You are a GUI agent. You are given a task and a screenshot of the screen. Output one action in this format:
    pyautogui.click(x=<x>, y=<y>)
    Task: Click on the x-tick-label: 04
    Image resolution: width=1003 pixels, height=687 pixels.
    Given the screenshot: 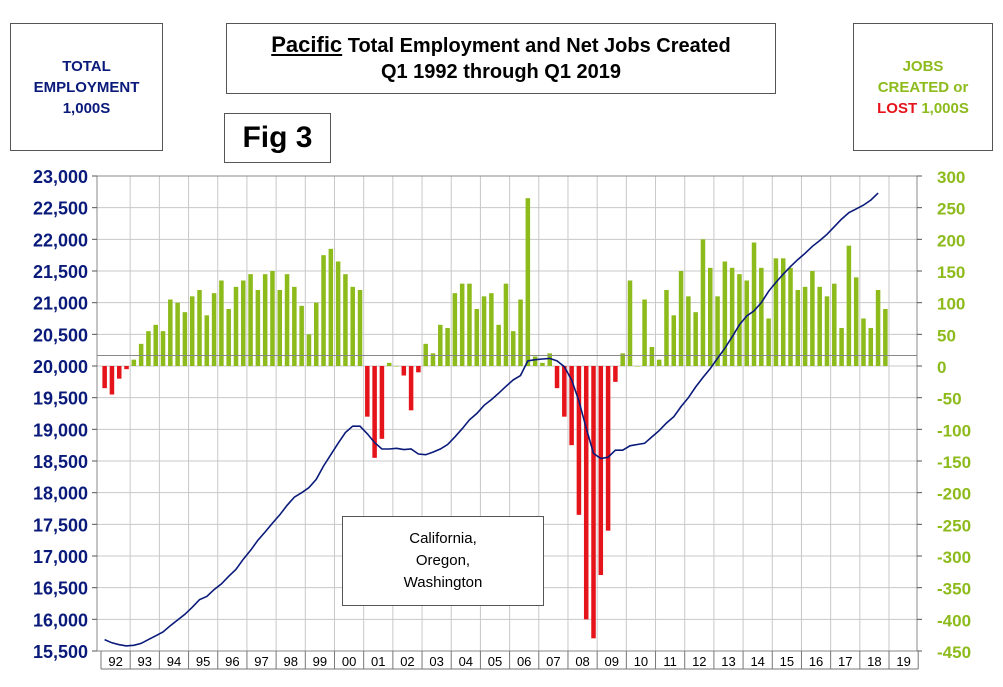 What is the action you would take?
    pyautogui.click(x=466, y=661)
    